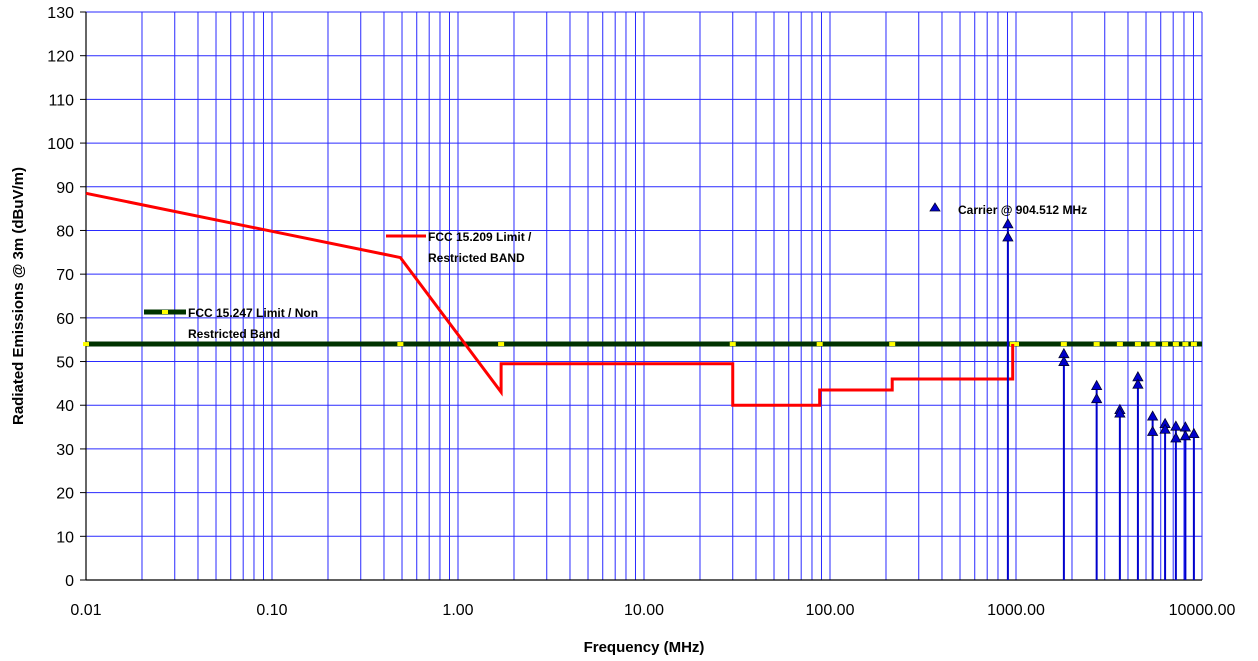  I want to click on y-tick-label: 60, so click(65, 319).